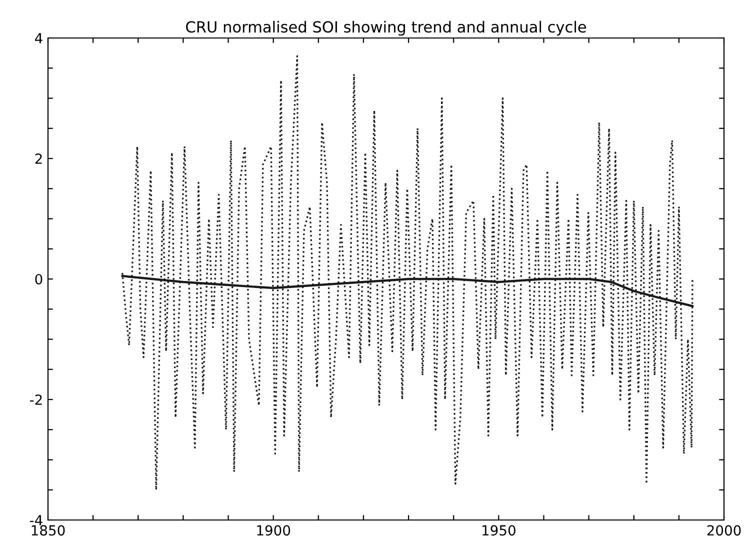 The image size is (746, 548). What do you see at coordinates (48, 530) in the screenshot?
I see `x-tick-label: 1850` at bounding box center [48, 530].